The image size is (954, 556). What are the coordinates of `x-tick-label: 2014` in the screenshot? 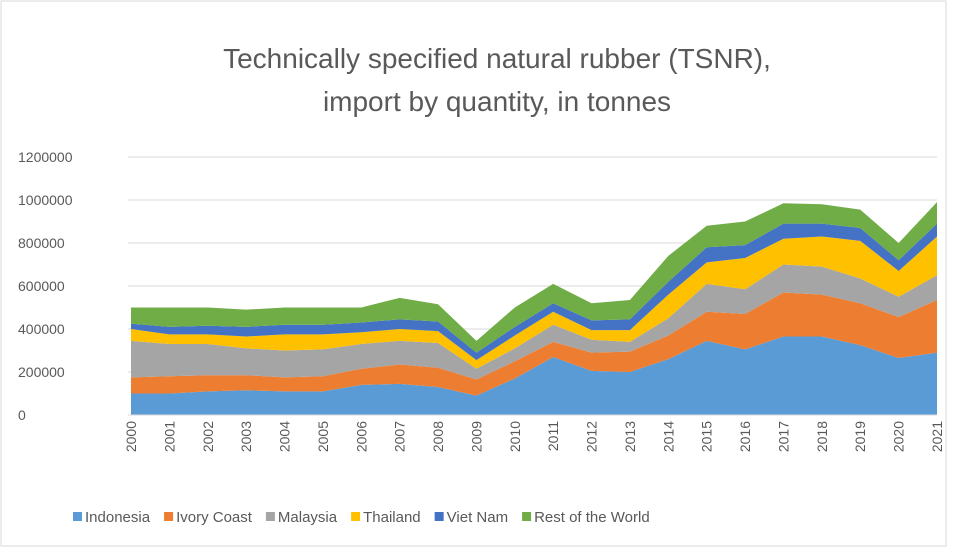 It's located at (668, 436).